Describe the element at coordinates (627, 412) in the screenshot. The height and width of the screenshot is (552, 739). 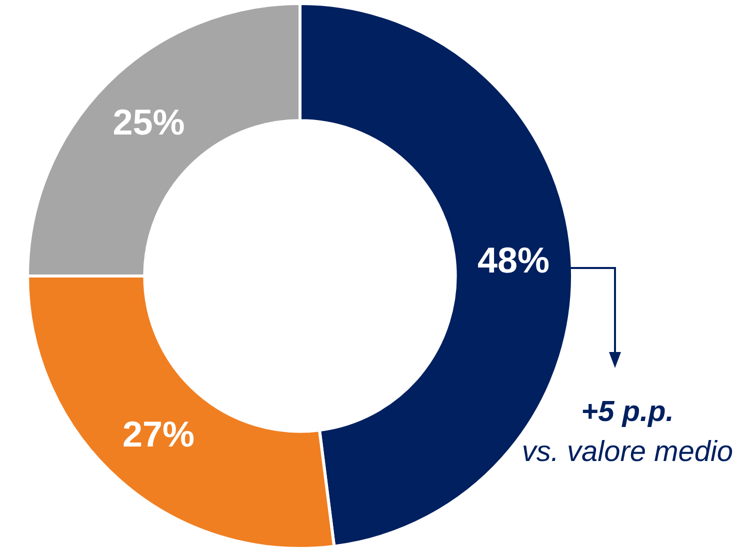
I see `text: +5 p.p.` at that location.